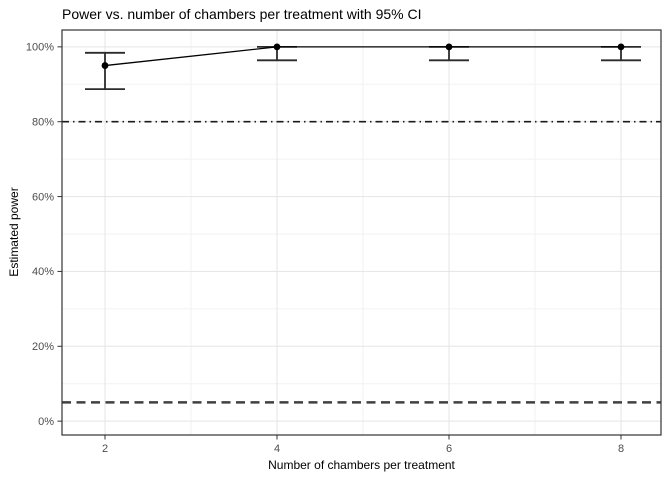 This screenshot has width=672, height=480. I want to click on y-axis-tick-label: 0%, so click(46, 422).